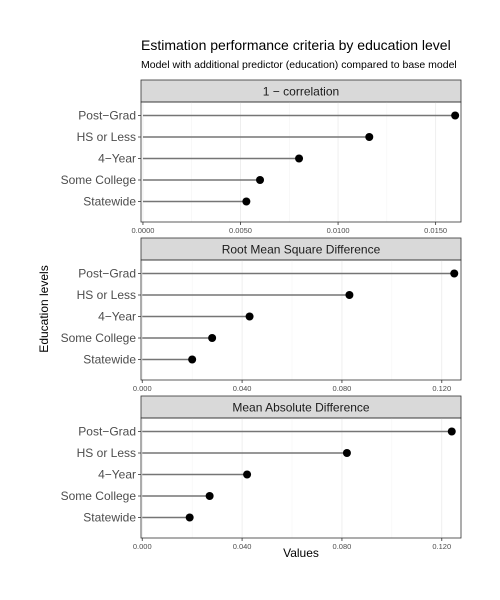  What do you see at coordinates (301, 250) in the screenshot?
I see `strip-label: Root Mean Square Difference` at bounding box center [301, 250].